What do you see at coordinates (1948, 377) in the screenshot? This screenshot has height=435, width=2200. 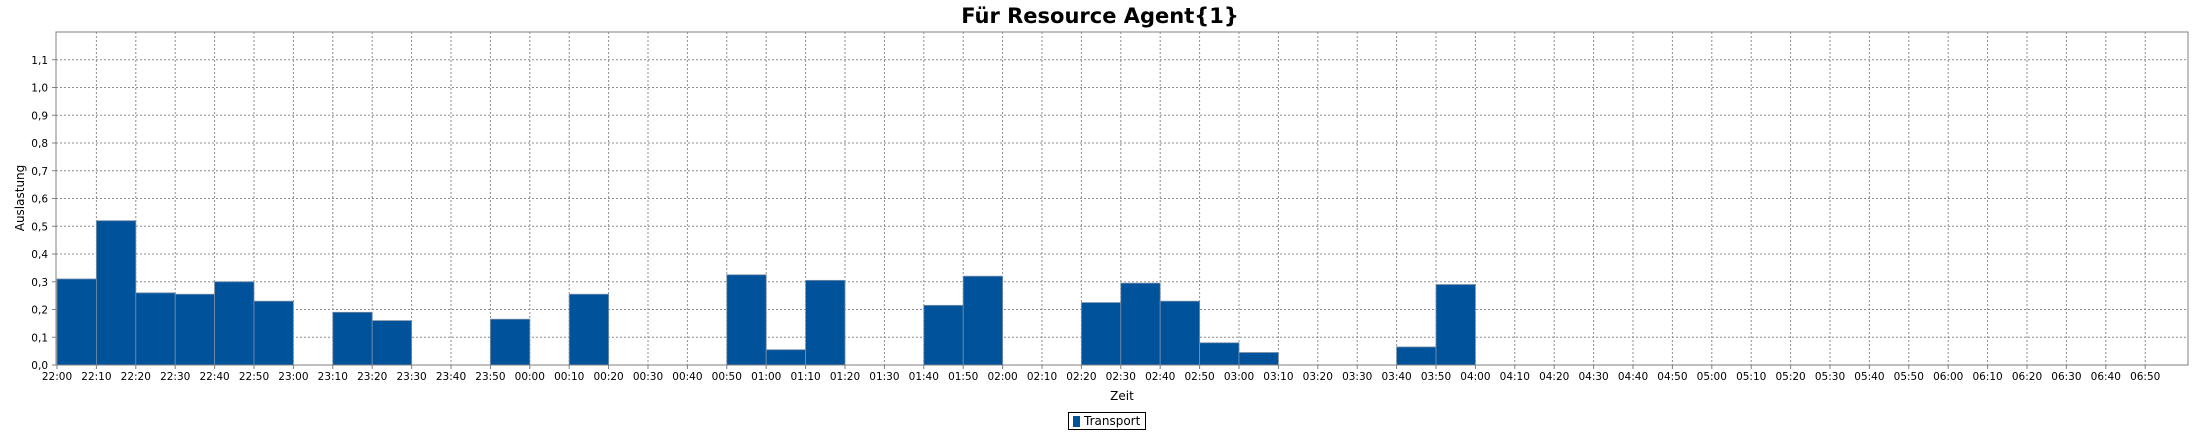 I see `x-tick-label: 06:00` at bounding box center [1948, 377].